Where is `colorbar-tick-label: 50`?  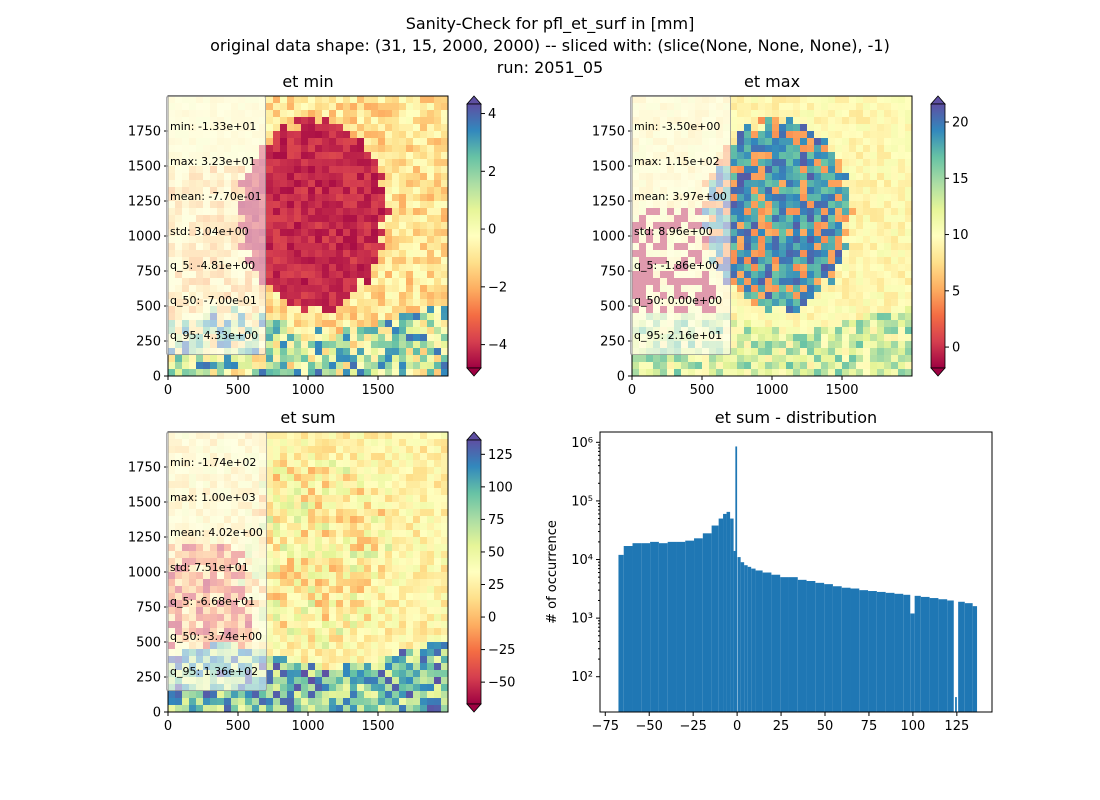
colorbar-tick-label: 50 is located at coordinates (496, 552).